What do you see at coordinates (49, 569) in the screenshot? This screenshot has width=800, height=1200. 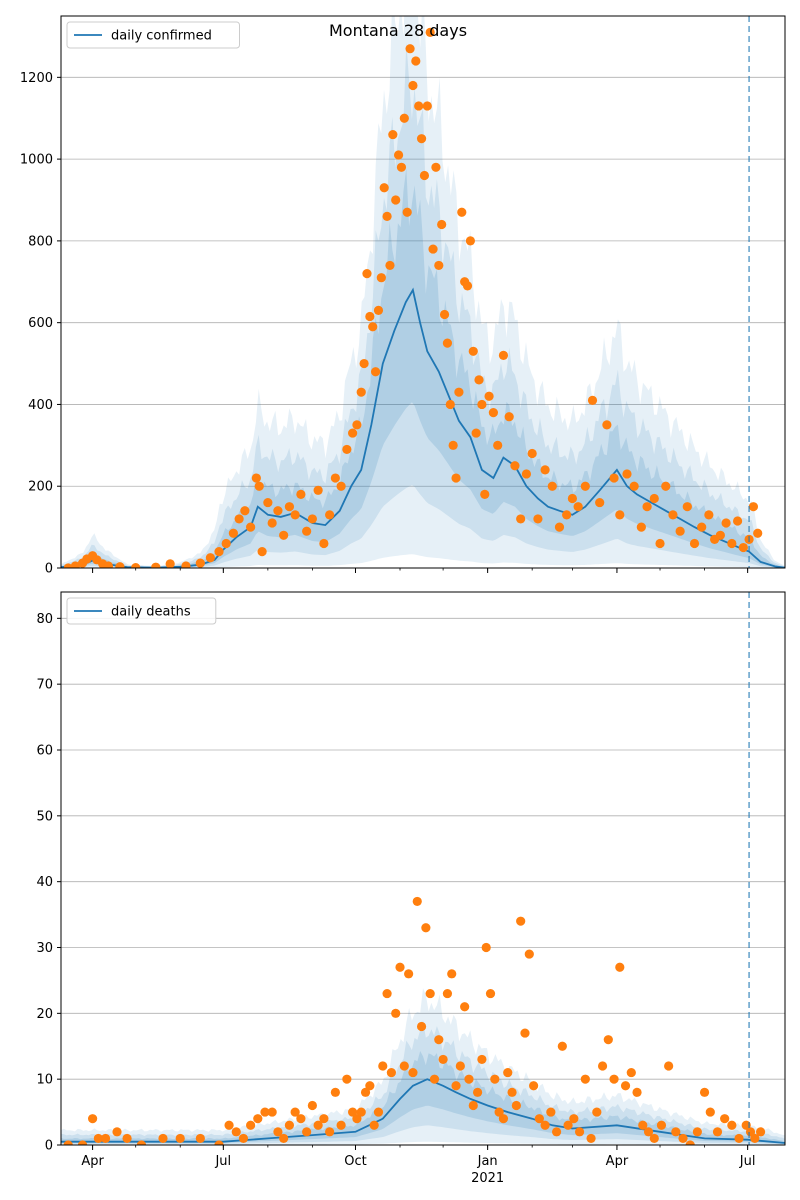 I see `confirmed-ytick-label: 0` at bounding box center [49, 569].